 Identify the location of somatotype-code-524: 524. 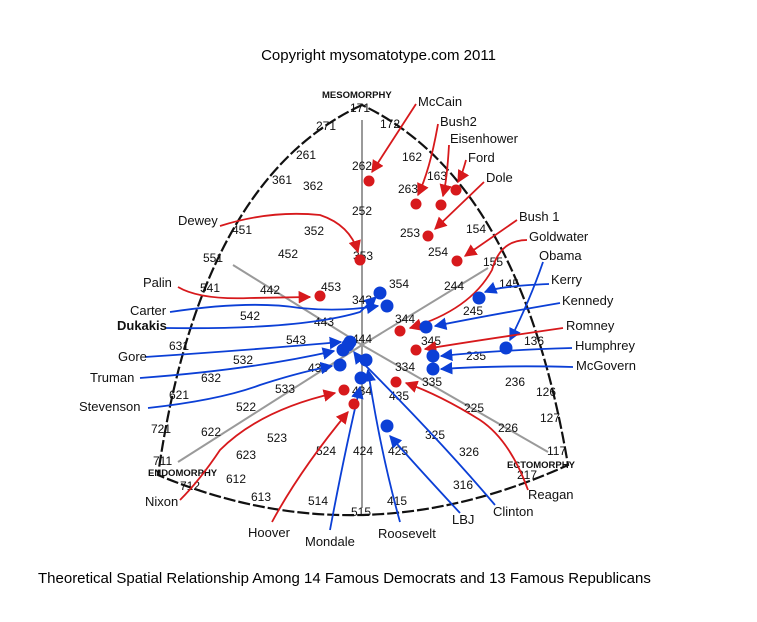
(326, 451).